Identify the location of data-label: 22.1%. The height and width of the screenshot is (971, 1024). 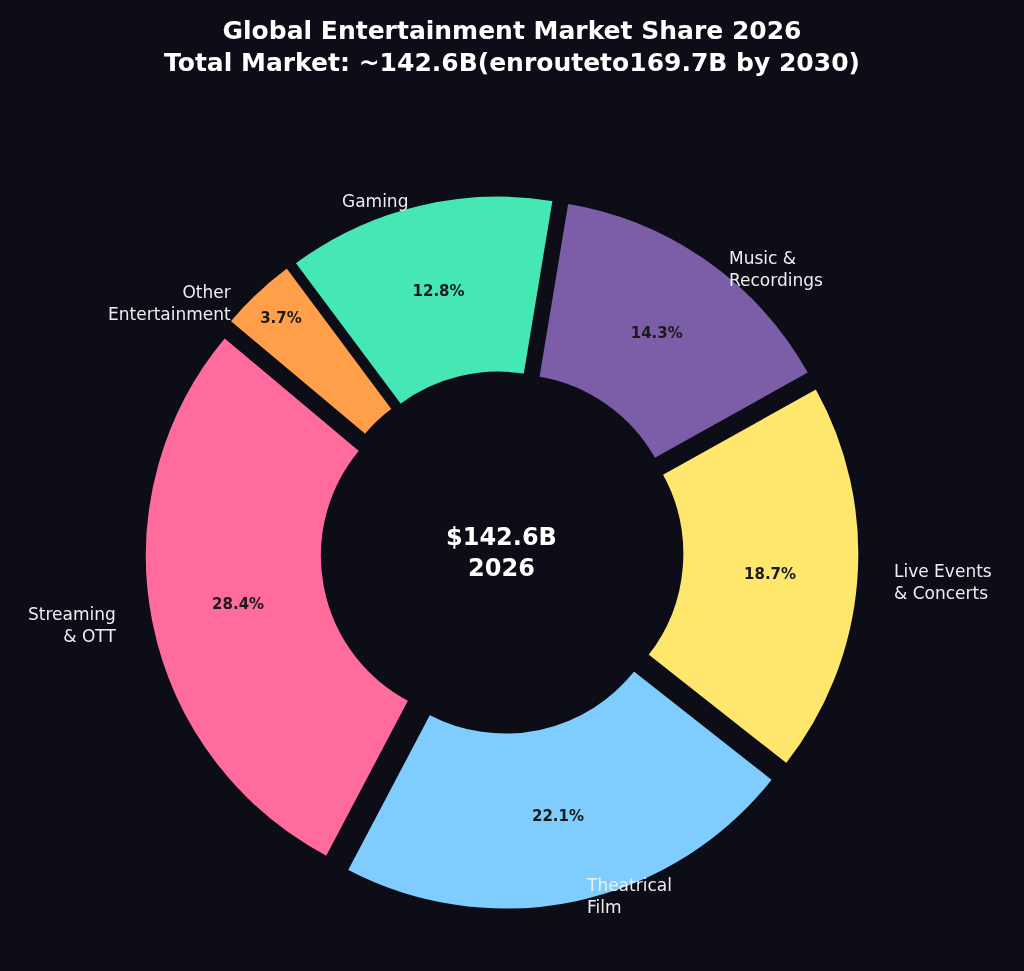
(557, 815).